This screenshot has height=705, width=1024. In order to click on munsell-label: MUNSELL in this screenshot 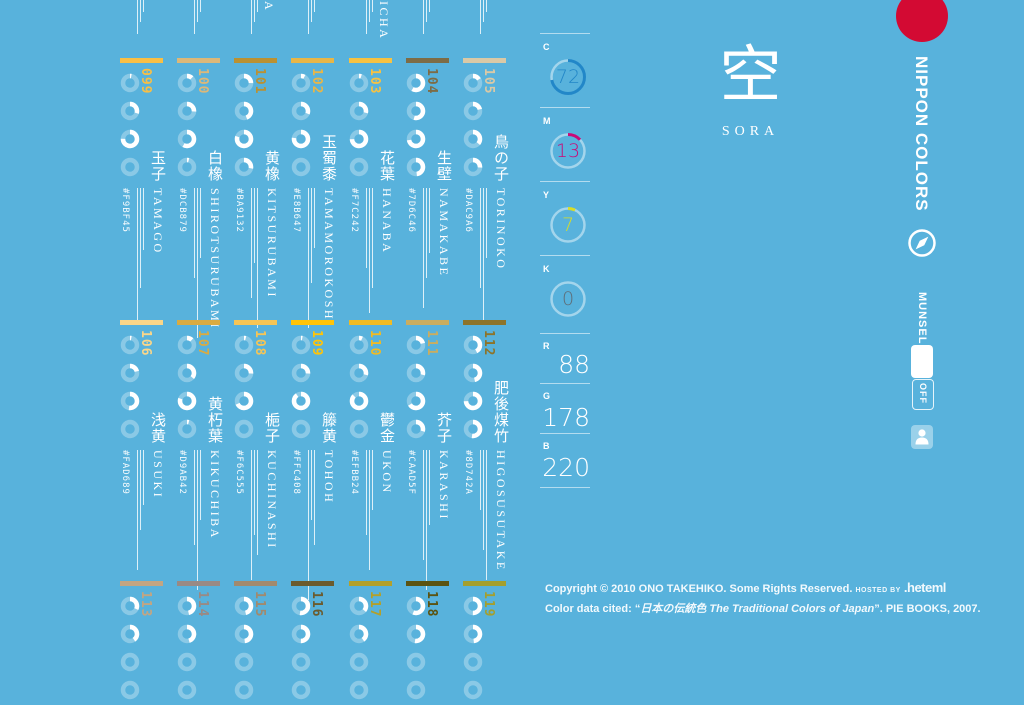, I will do `click(922, 322)`.